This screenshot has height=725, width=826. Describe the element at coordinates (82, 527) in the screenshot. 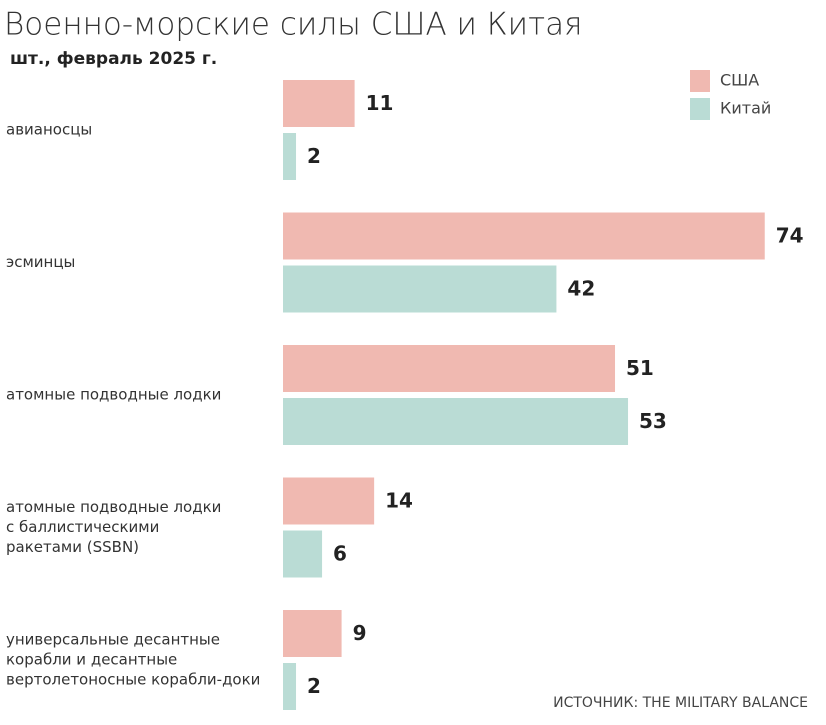

I see `category-label: с баллистическими` at that location.